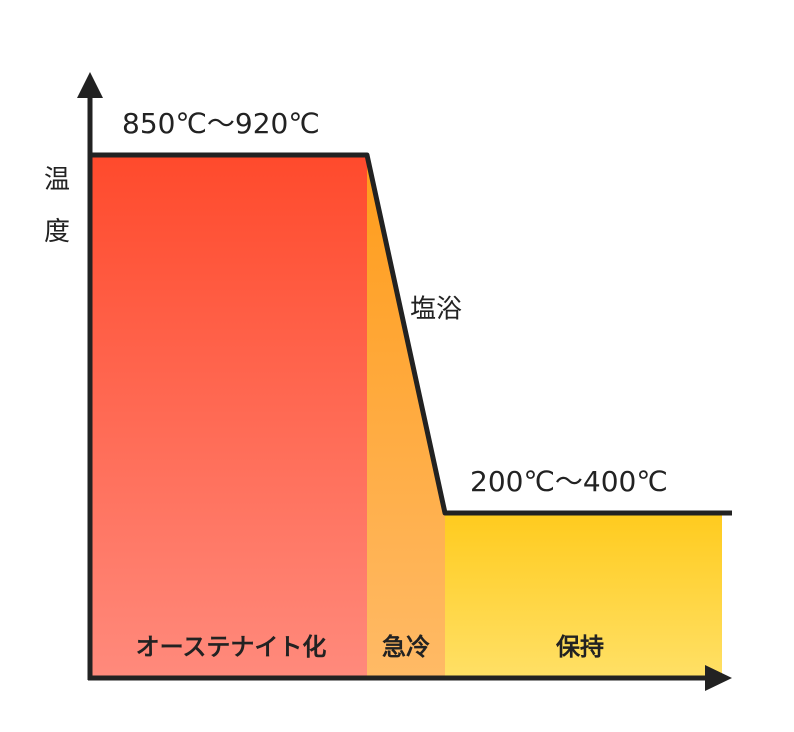 The height and width of the screenshot is (732, 794). What do you see at coordinates (579, 647) in the screenshot?
I see `stage-label: 保持` at bounding box center [579, 647].